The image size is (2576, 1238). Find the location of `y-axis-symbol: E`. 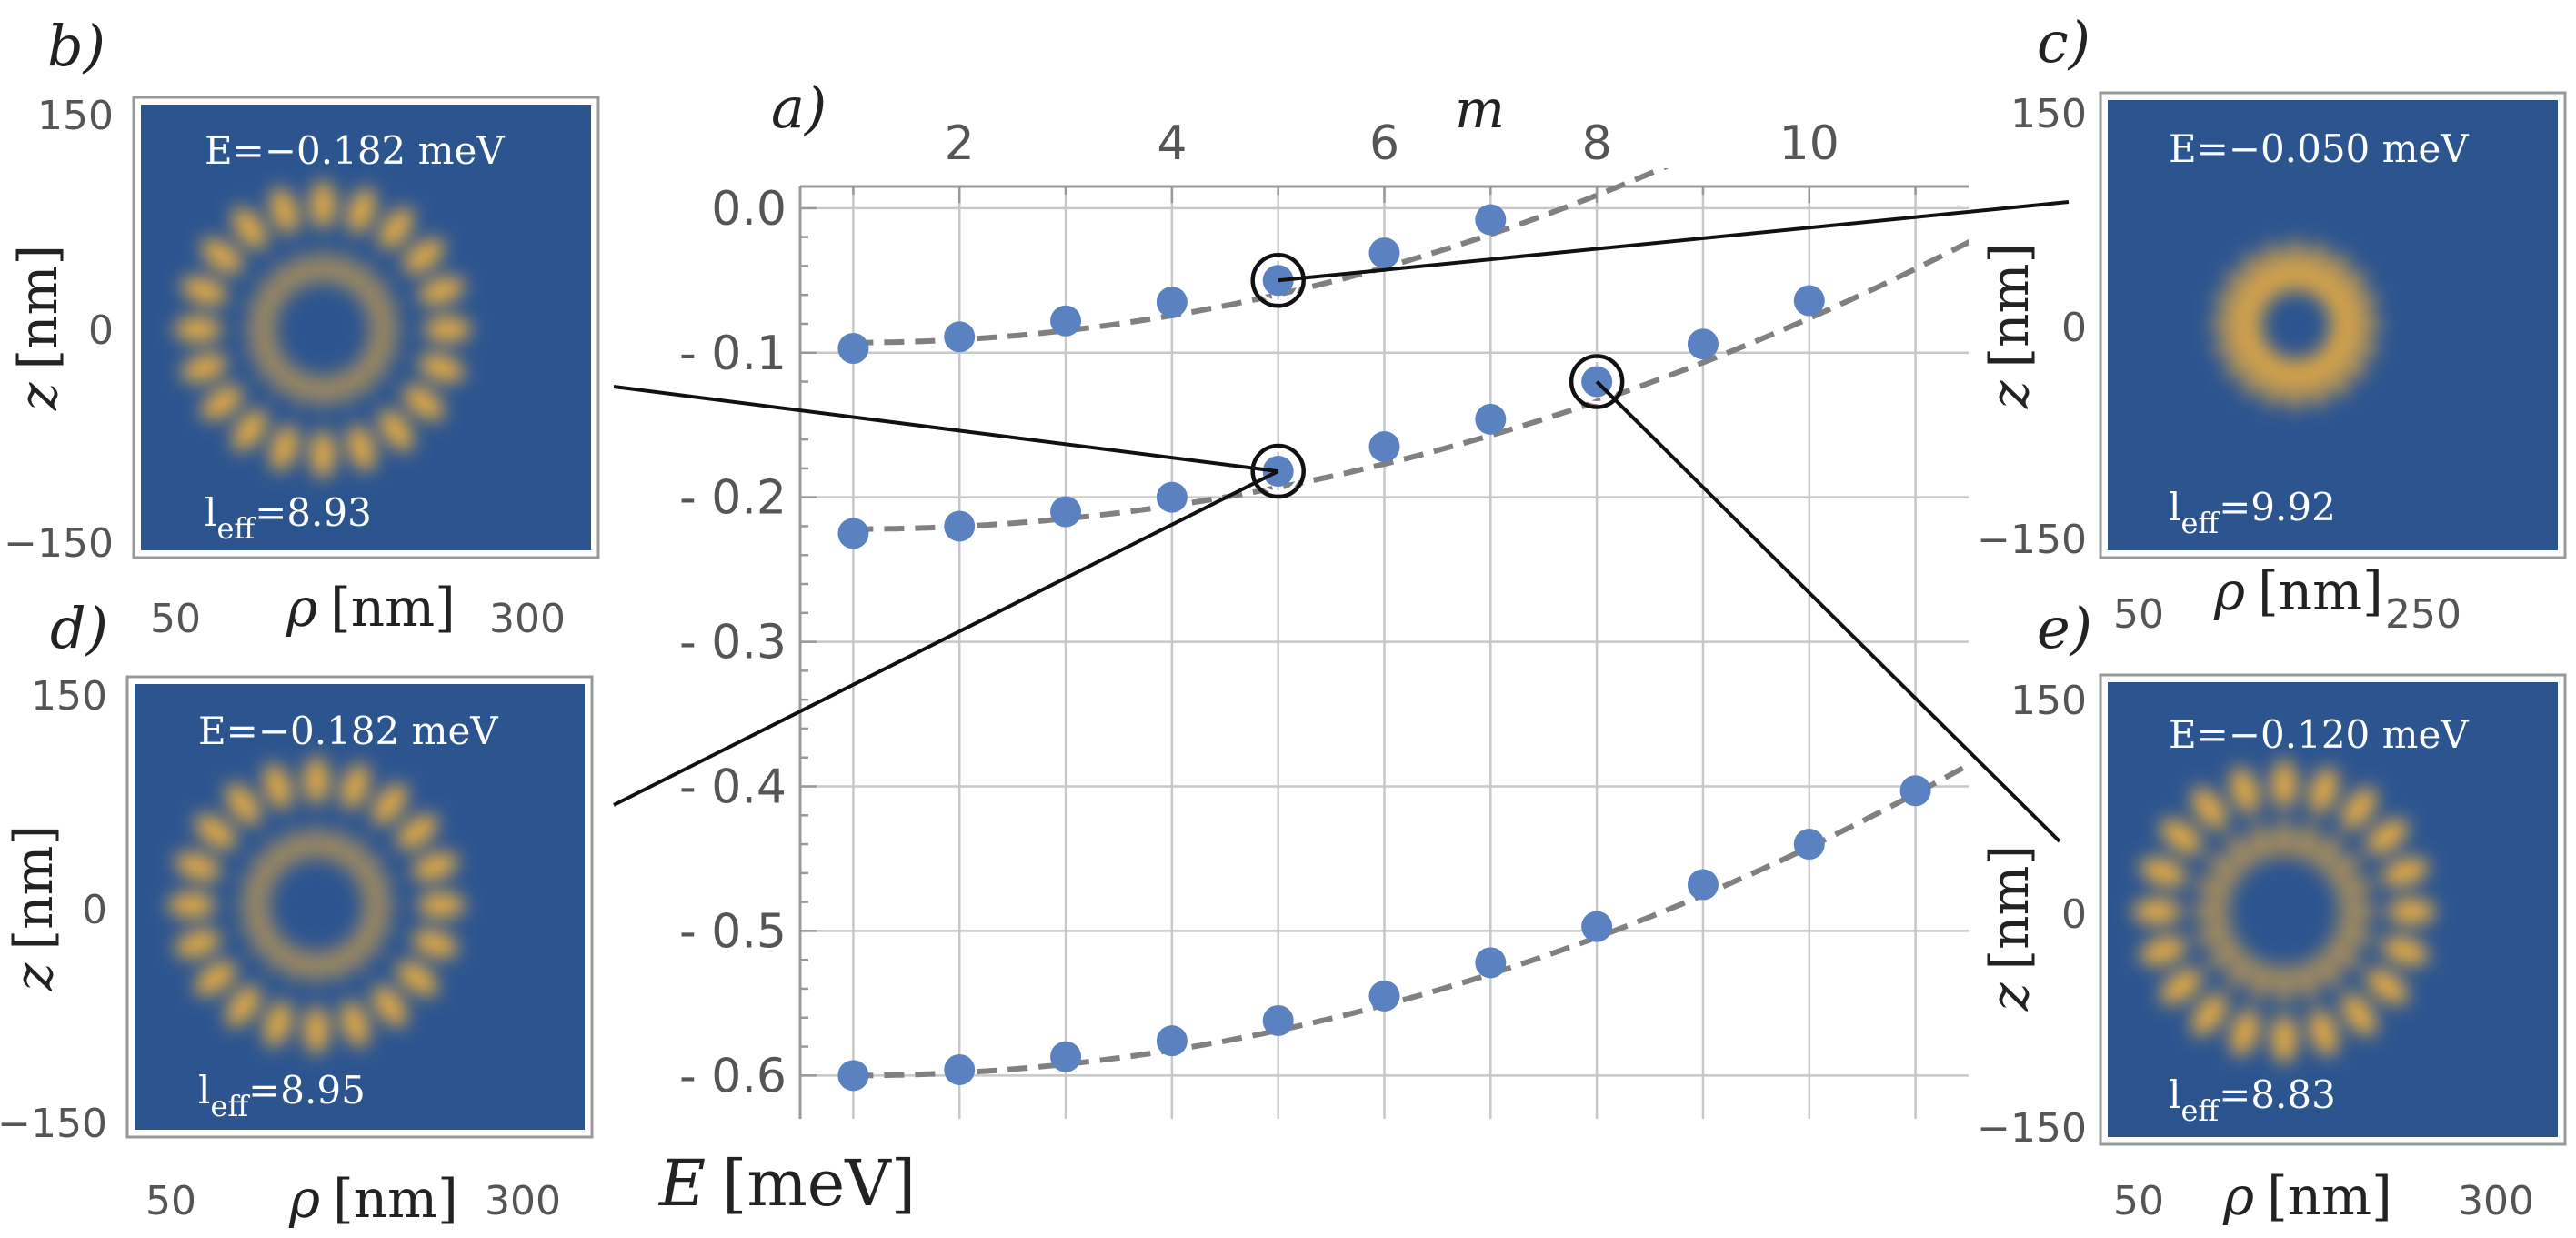

y-axis-symbol: E is located at coordinates (681, 1183).